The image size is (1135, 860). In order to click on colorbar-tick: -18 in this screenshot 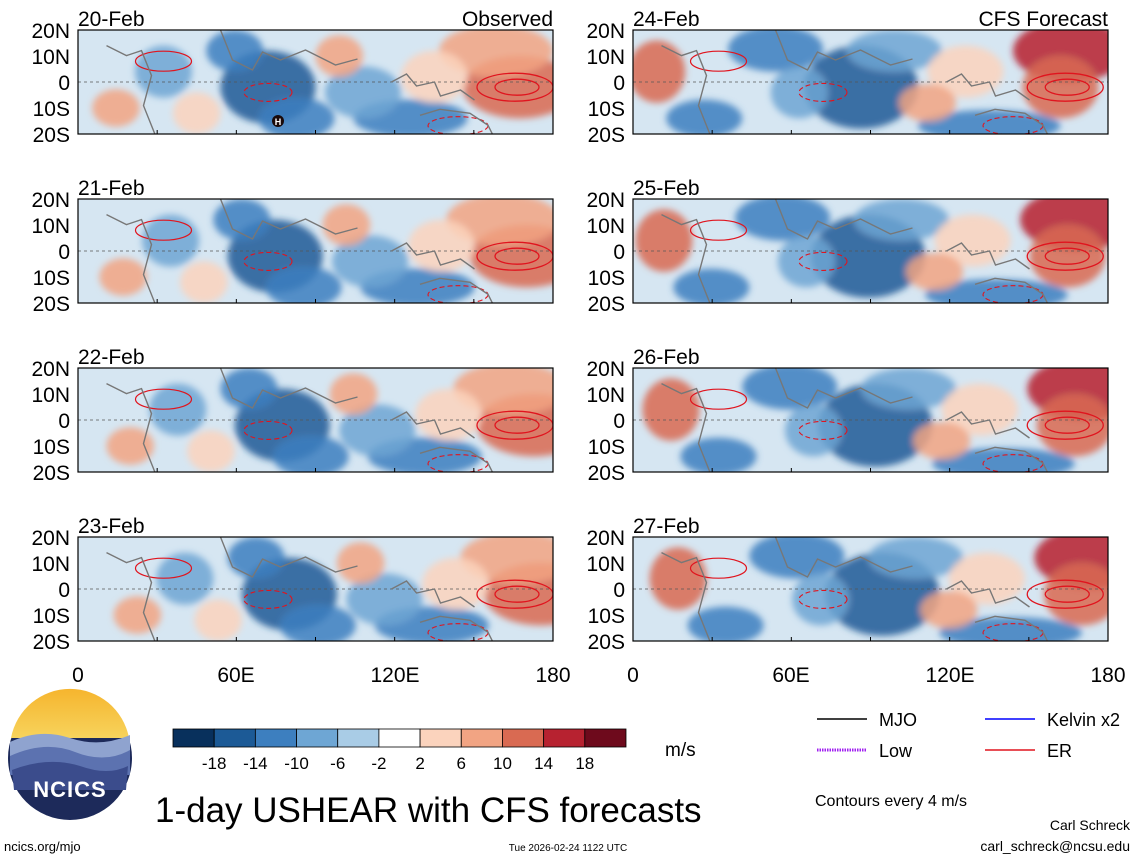, I will do `click(214, 763)`.